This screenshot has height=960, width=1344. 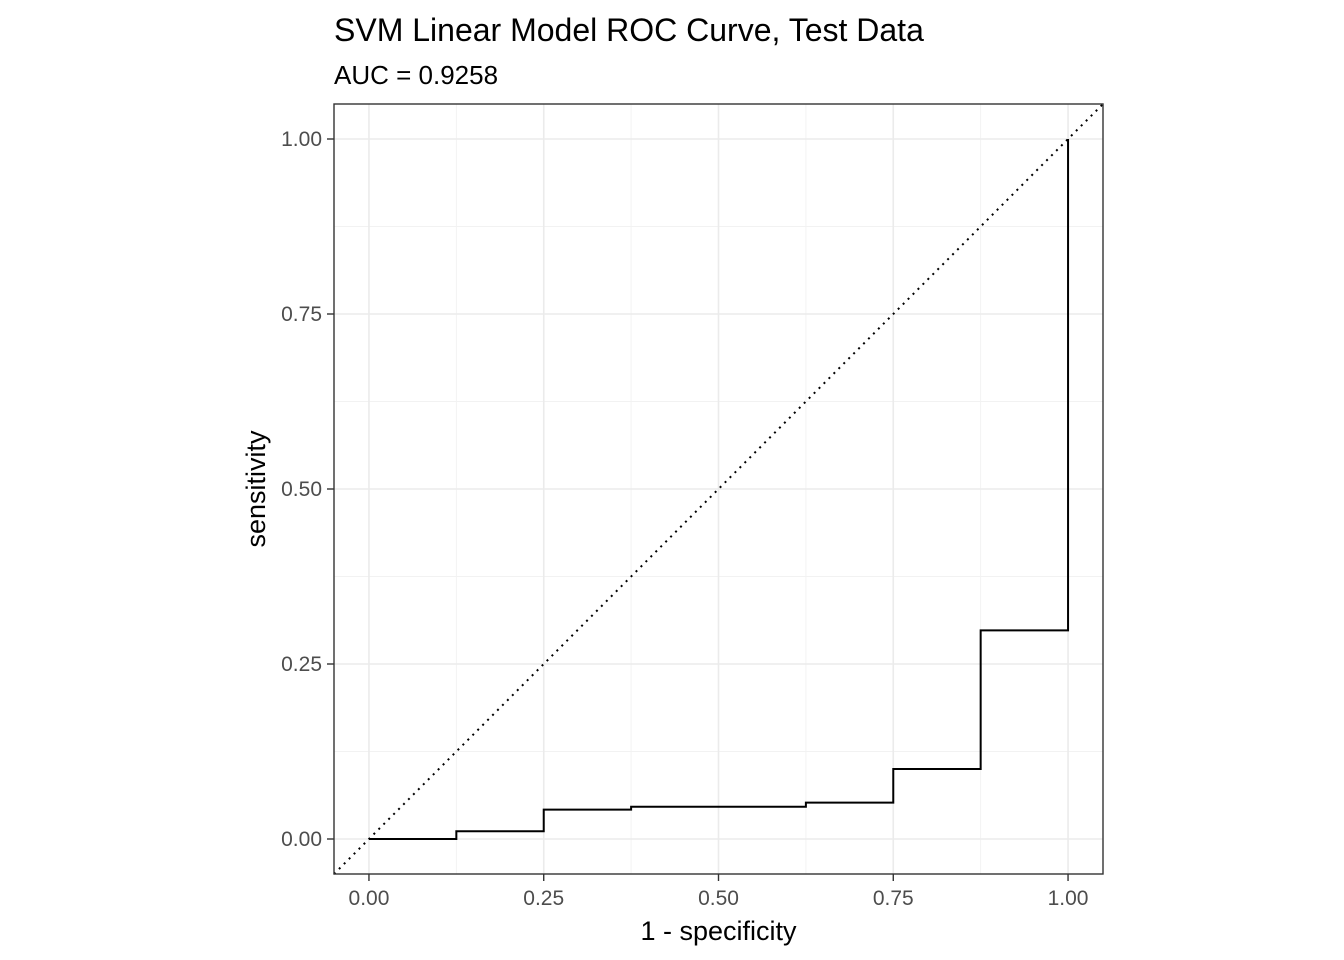 I want to click on y-axis-title: sensitivity, so click(x=256, y=489).